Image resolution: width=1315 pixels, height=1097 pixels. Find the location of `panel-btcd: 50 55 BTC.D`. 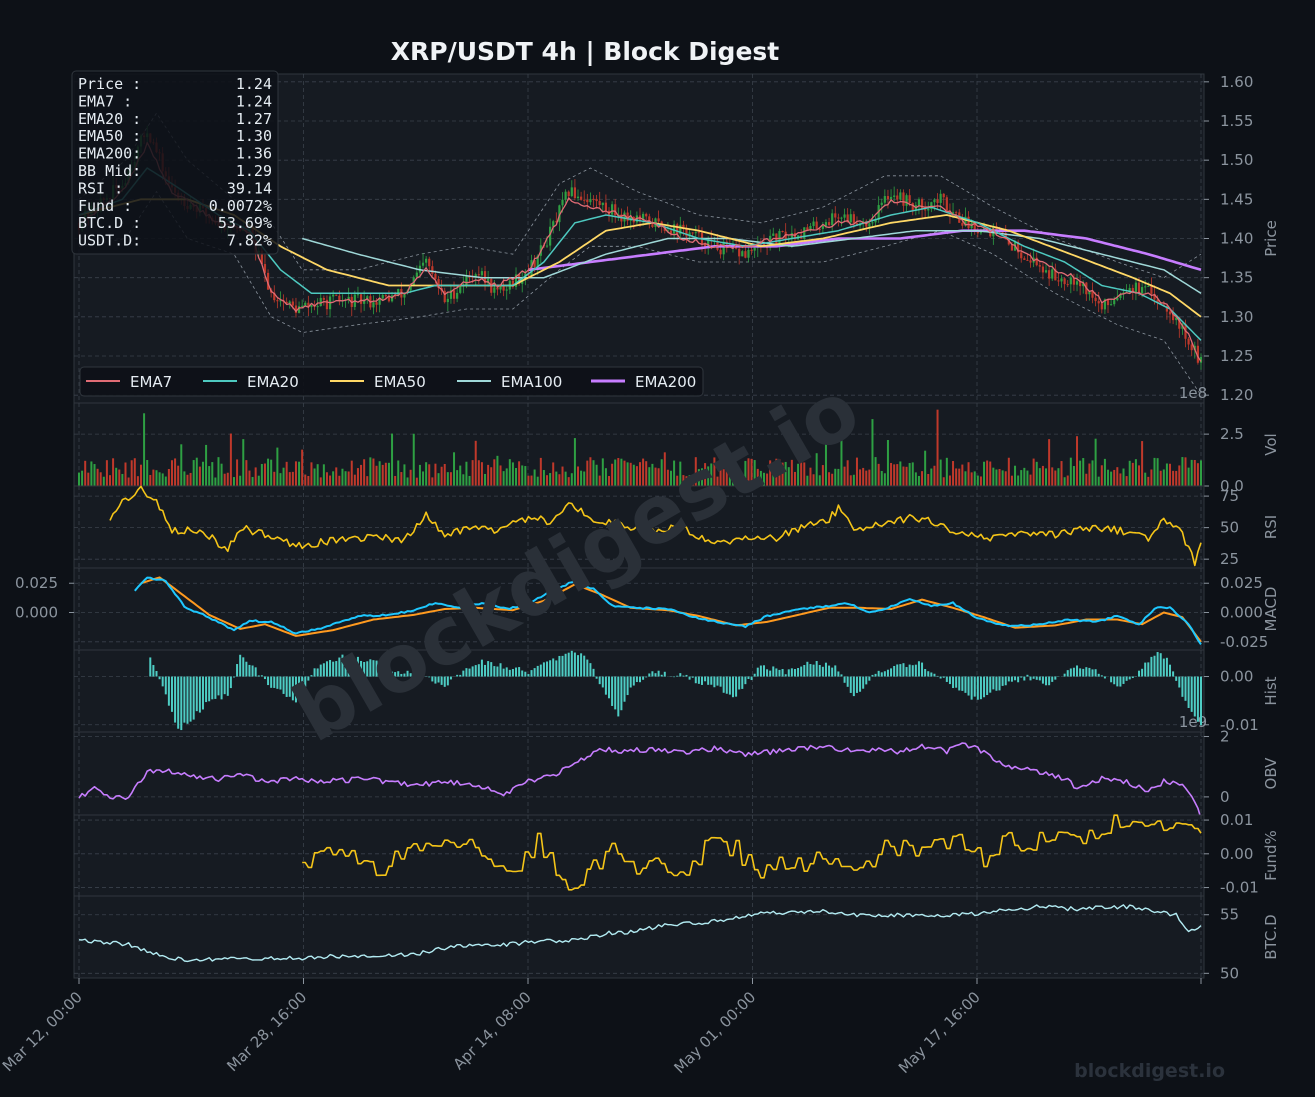

panel-btcd: 50 55 BTC.D is located at coordinates (676, 938).